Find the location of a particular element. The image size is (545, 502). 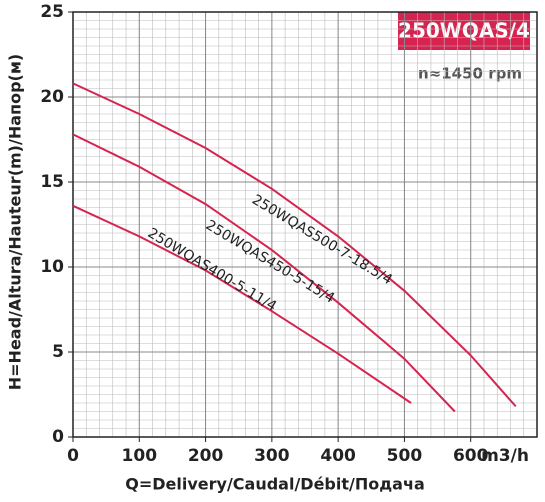

title-box is located at coordinates (464, 31).